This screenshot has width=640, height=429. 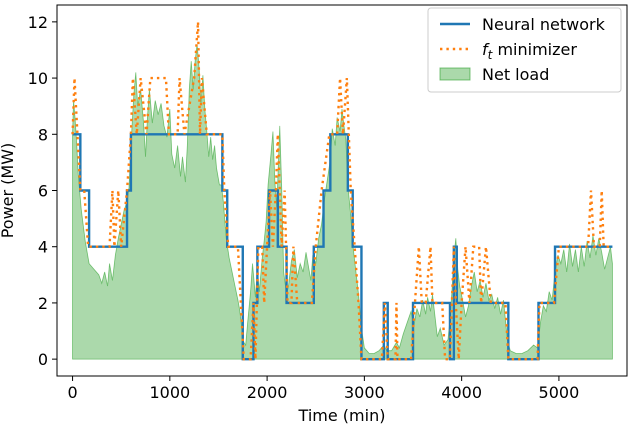 What do you see at coordinates (169, 392) in the screenshot?
I see `x-tick-label: 1000` at bounding box center [169, 392].